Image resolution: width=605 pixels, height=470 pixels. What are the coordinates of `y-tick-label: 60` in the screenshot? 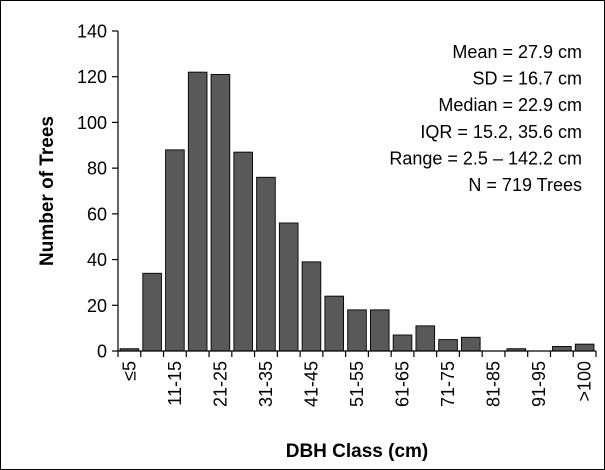 It's located at (97, 214).